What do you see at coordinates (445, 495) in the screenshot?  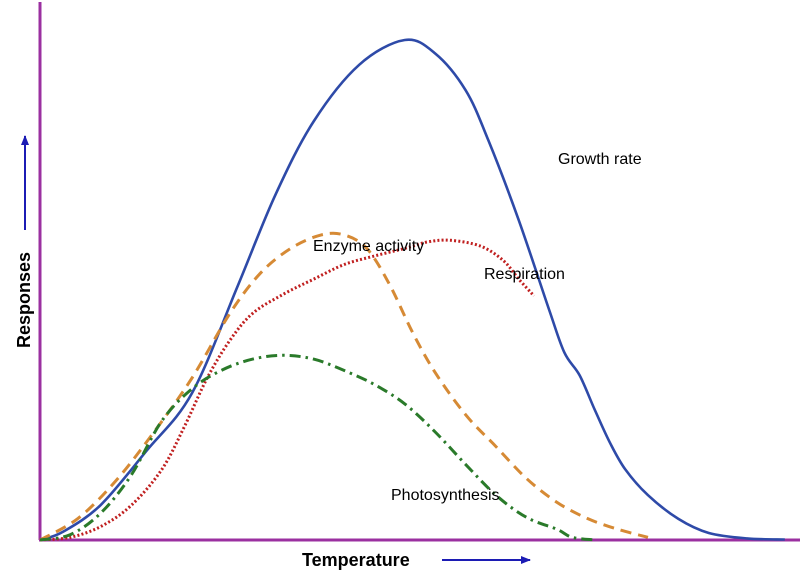 I see `annotation-photosynthesis: Photosynthesis` at bounding box center [445, 495].